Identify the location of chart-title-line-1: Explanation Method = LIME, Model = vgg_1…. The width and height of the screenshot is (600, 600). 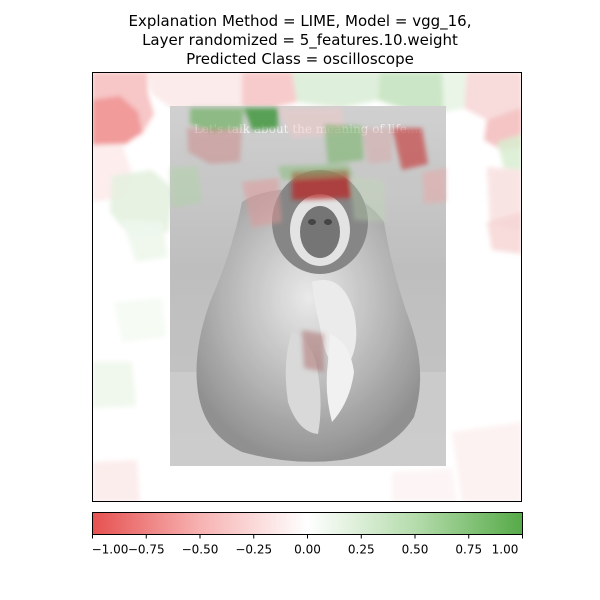
(300, 21).